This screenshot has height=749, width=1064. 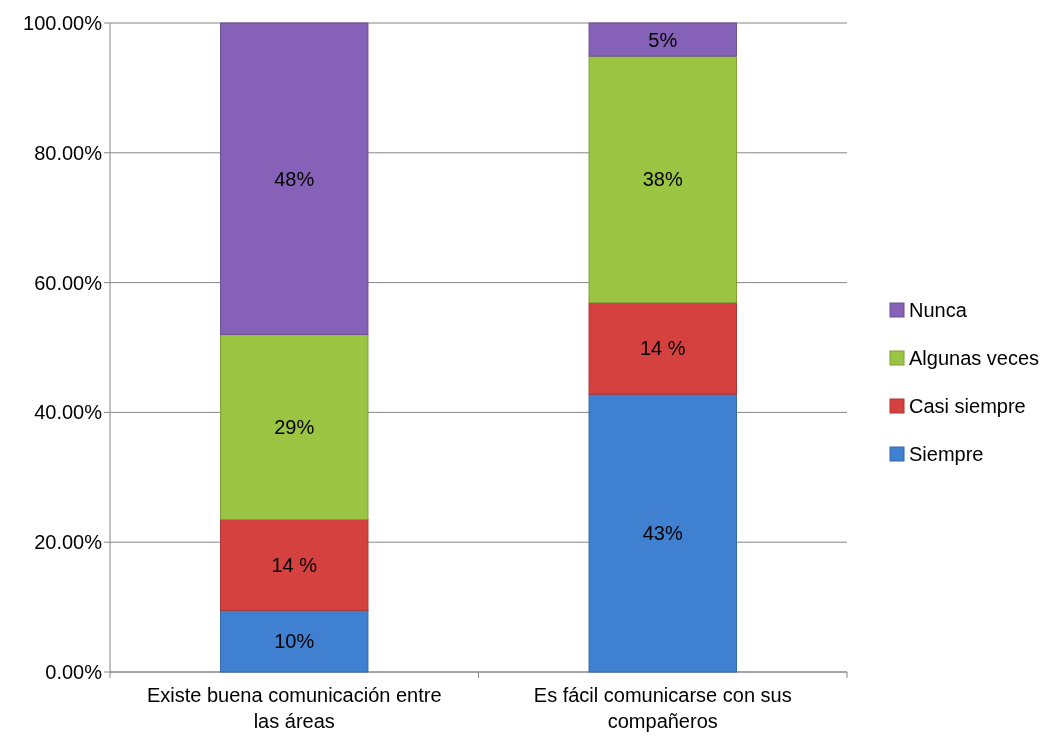 I want to click on y-tick-label: 0.00%, so click(x=74, y=672).